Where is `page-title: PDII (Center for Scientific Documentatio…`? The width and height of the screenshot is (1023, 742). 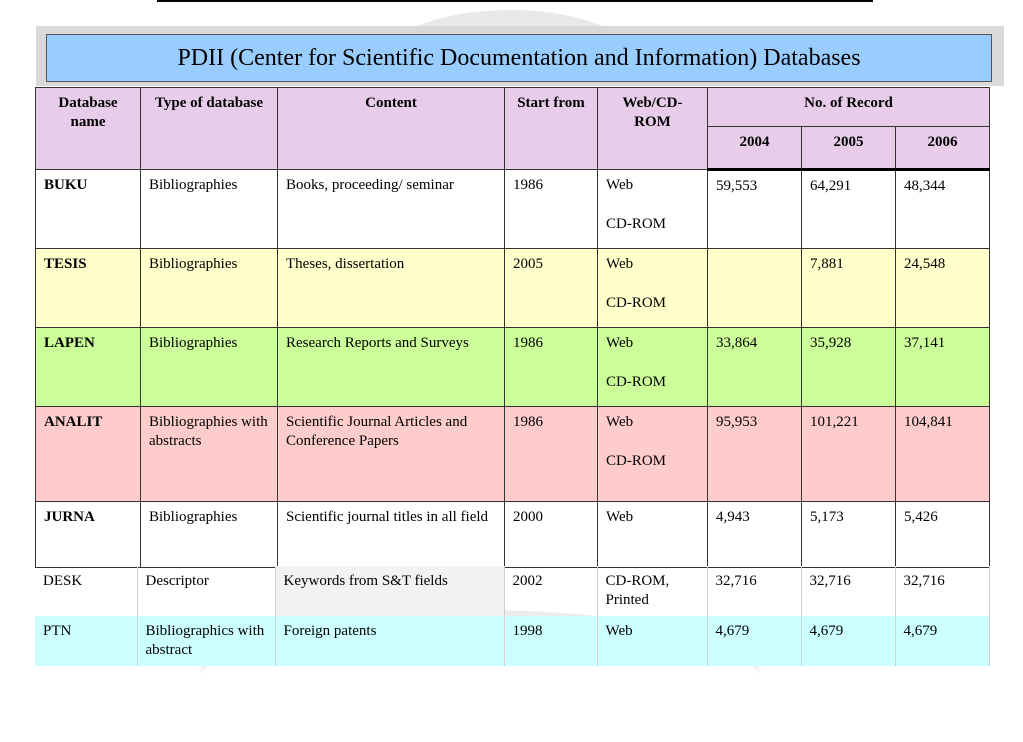 page-title: PDII (Center for Scientific Documentatio… is located at coordinates (519, 58).